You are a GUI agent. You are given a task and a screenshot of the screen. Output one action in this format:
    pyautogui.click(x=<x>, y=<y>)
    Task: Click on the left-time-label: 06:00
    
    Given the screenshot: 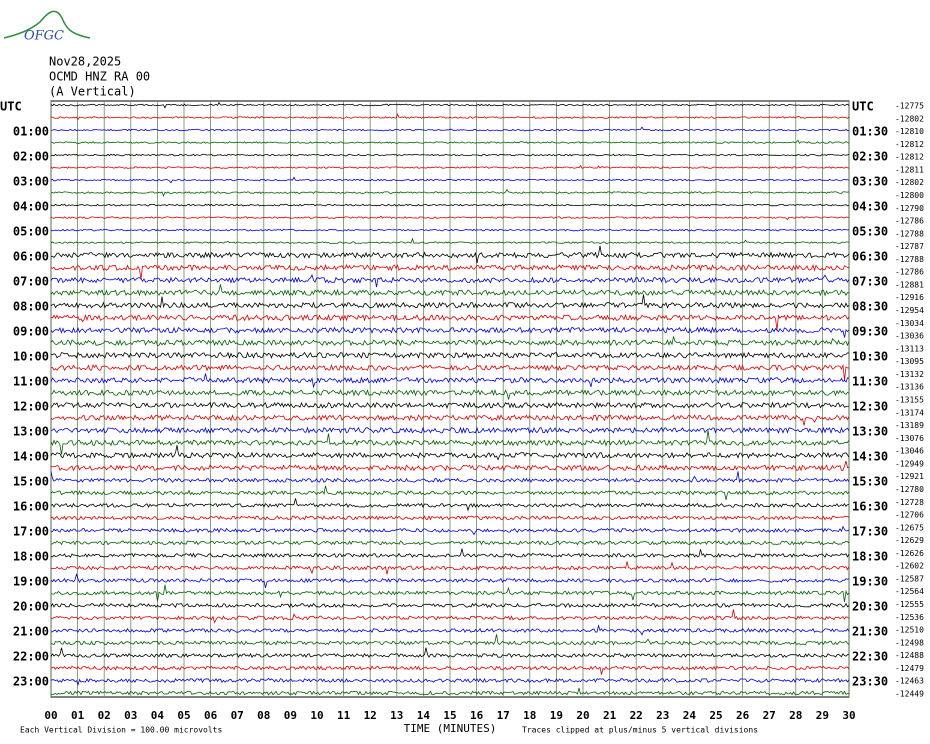 What is the action you would take?
    pyautogui.click(x=31, y=257)
    